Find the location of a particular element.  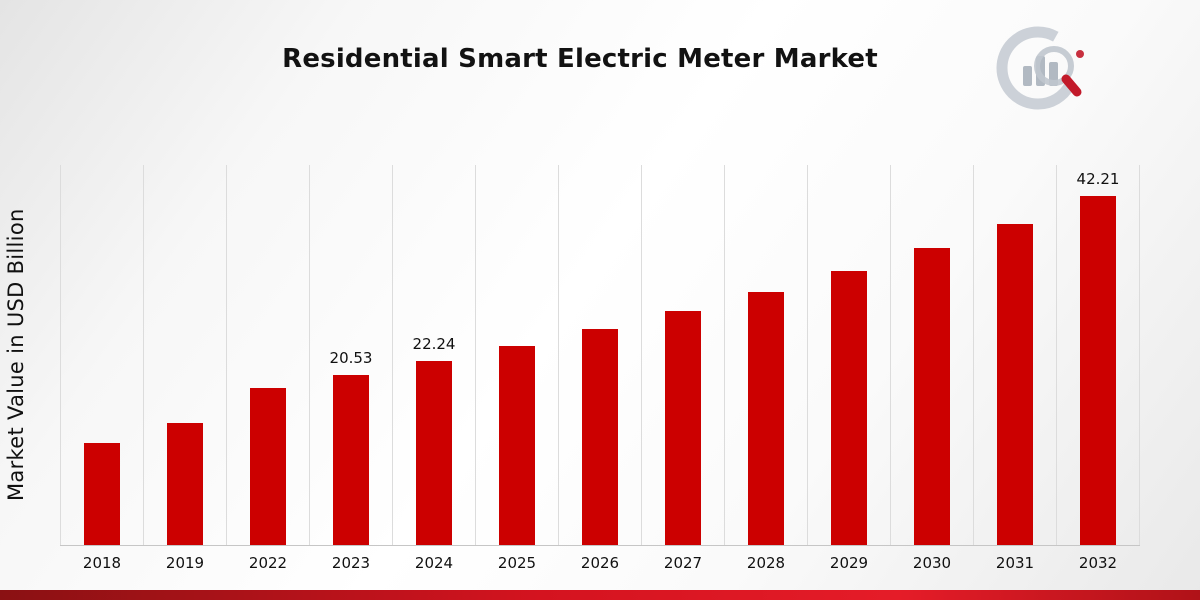

x-tick-label: 2028 is located at coordinates (766, 563).